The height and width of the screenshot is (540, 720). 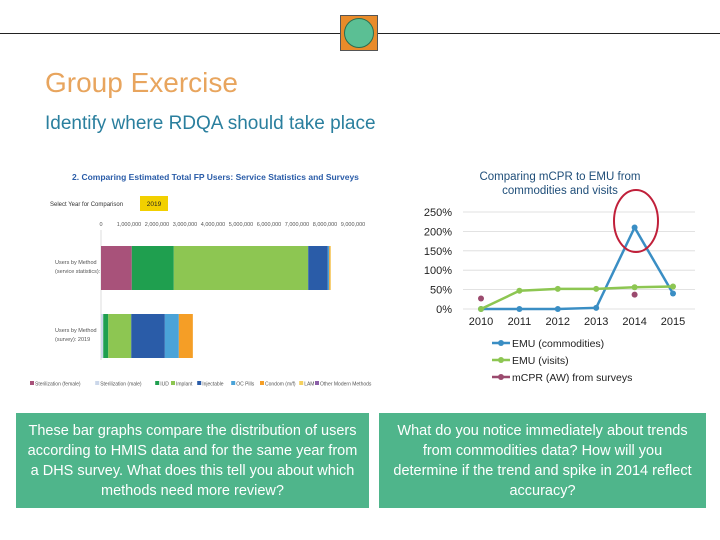 What do you see at coordinates (673, 322) in the screenshot?
I see `line-x-tick: 2015` at bounding box center [673, 322].